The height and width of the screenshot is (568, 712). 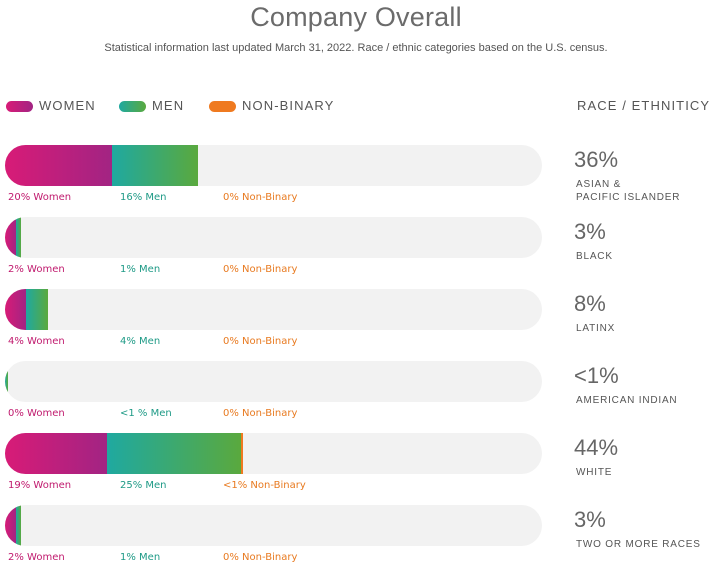 What do you see at coordinates (644, 105) in the screenshot?
I see `race-ethnicity-heading: RACE / ETHNITICY` at bounding box center [644, 105].